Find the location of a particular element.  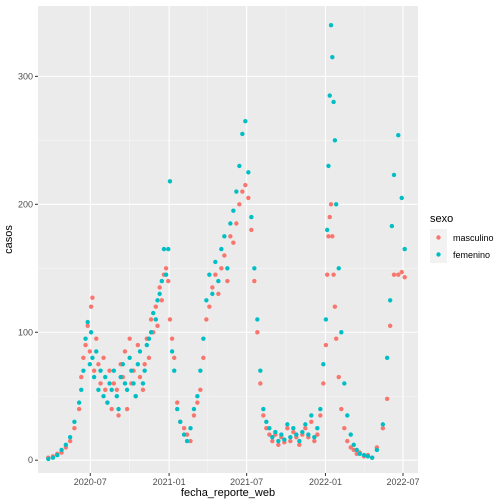

x-tick-label: 2022-01 is located at coordinates (325, 482).